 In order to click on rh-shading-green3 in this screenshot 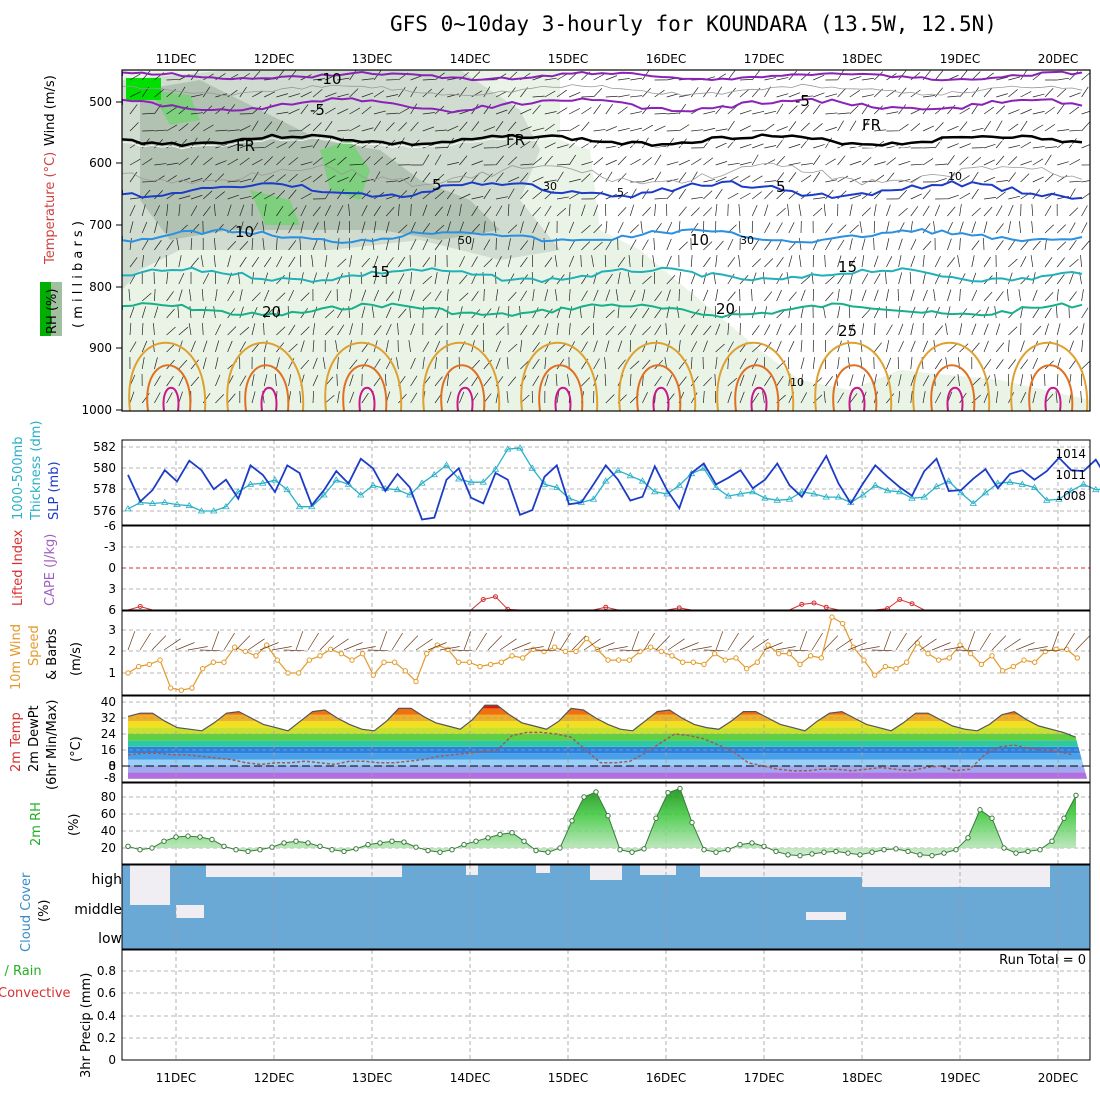, I will do `click(175, 107)`.